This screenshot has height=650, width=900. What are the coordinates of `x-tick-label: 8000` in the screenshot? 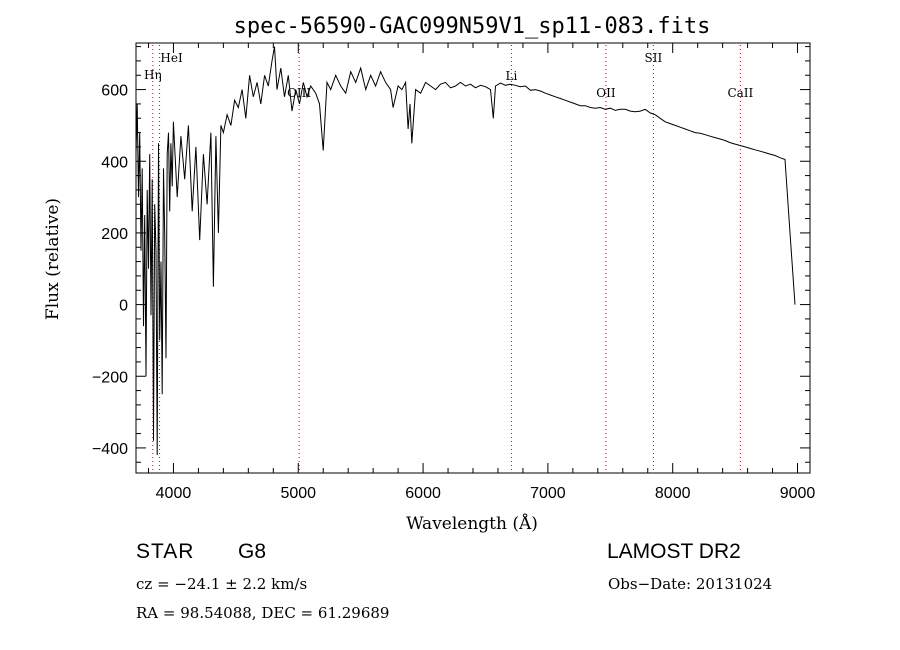 It's located at (673, 493).